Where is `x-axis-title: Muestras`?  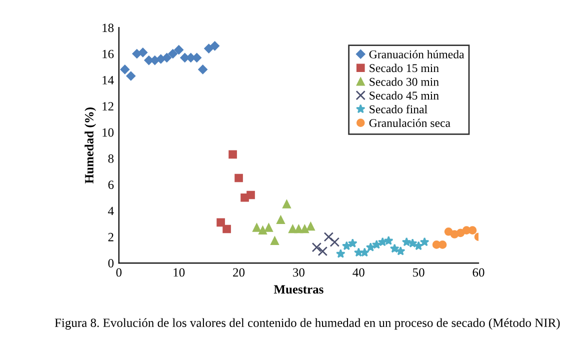
x-axis-title: Muestras is located at coordinates (299, 289).